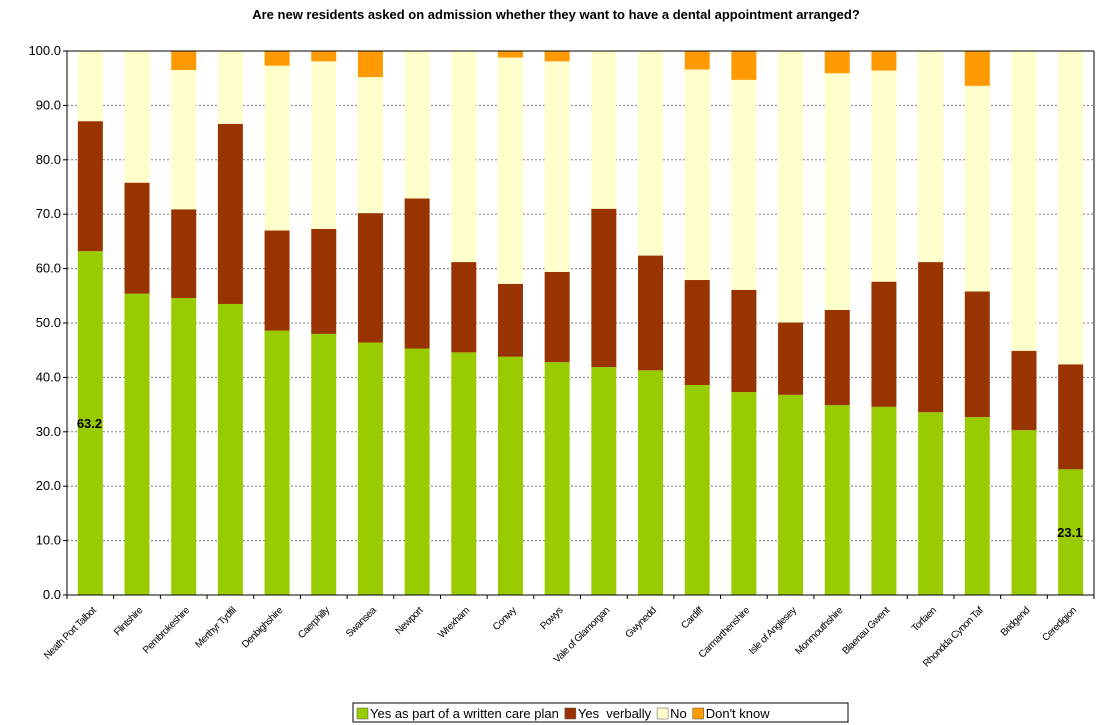  What do you see at coordinates (361, 622) in the screenshot?
I see `x-tick-label: Swansea` at bounding box center [361, 622].